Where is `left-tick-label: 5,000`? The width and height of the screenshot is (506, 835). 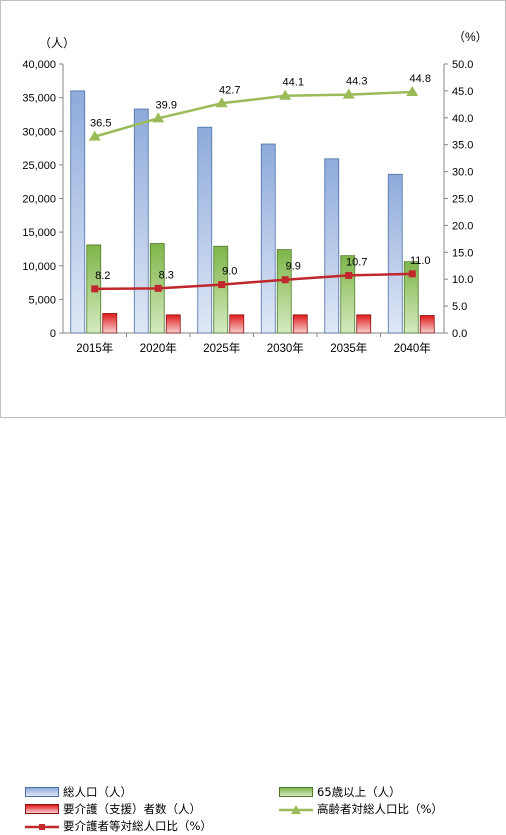 left-tick-label: 5,000 is located at coordinates (42, 300).